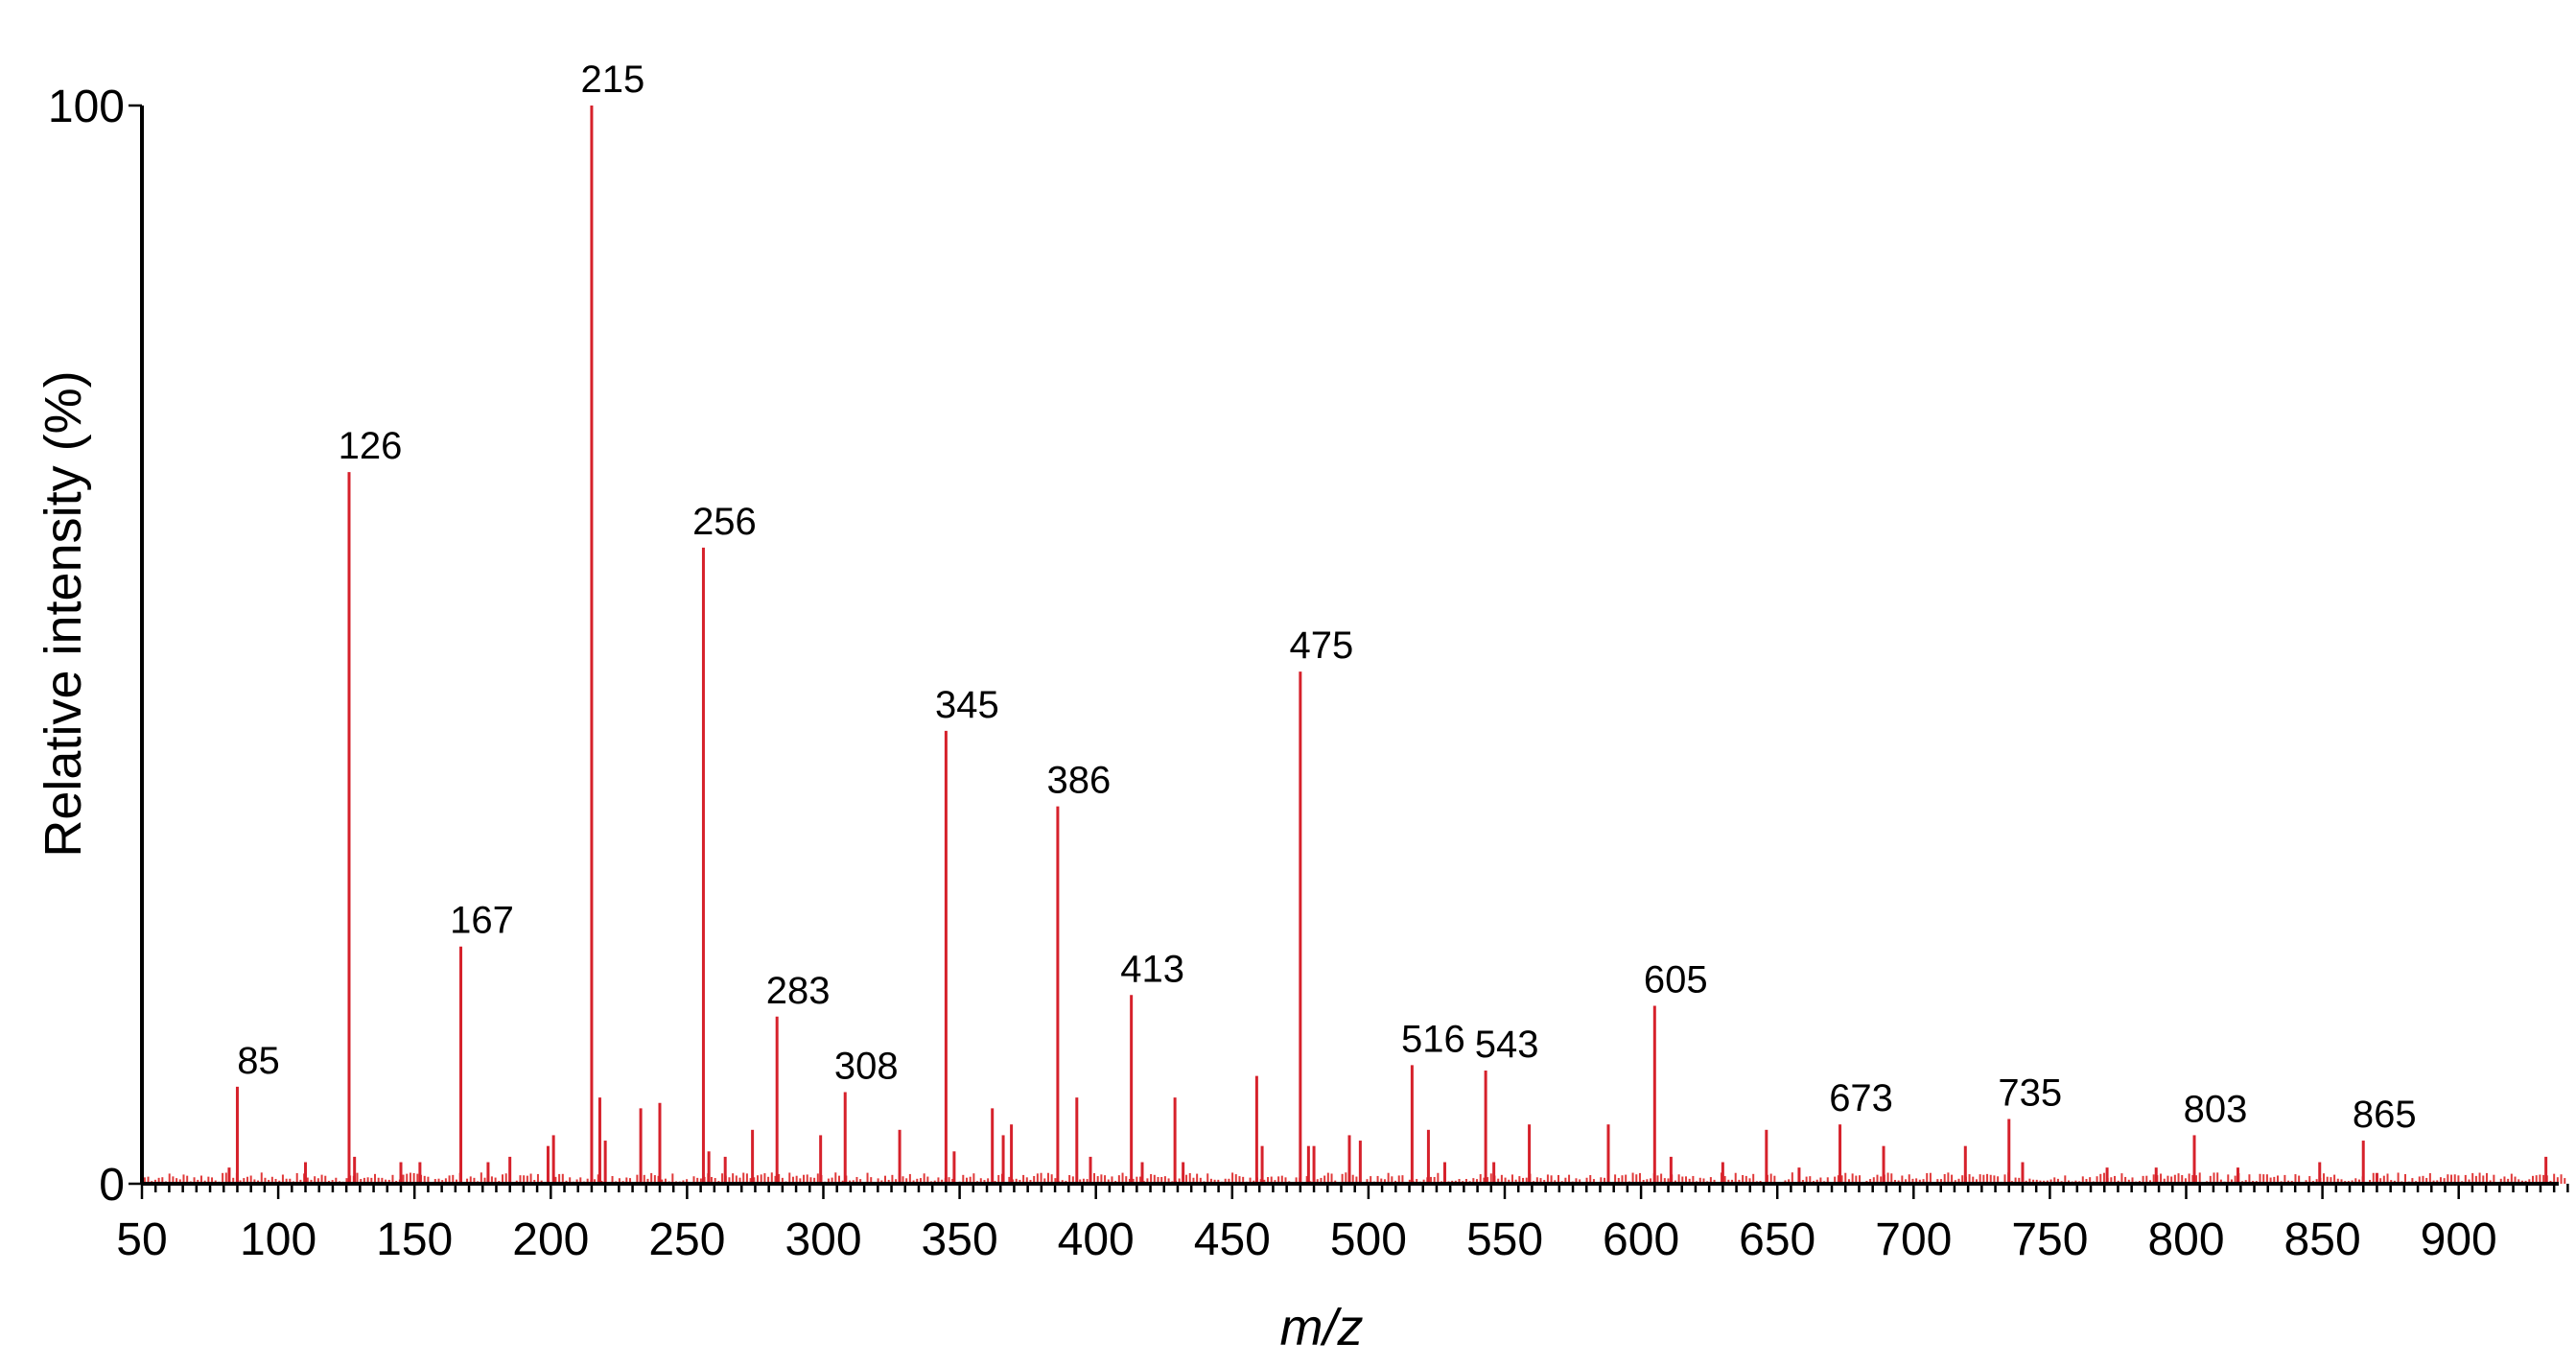 The width and height of the screenshot is (2576, 1366). What do you see at coordinates (1322, 1327) in the screenshot?
I see `x-axis-title: m/z` at bounding box center [1322, 1327].